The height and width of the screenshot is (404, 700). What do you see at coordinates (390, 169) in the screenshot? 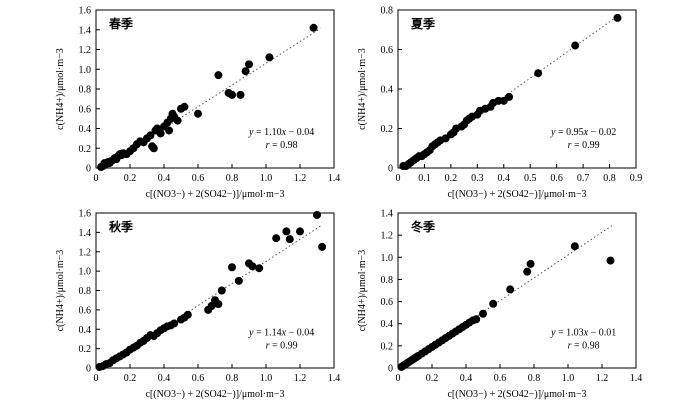
I see `summer-y-tick-label: 0` at bounding box center [390, 169].